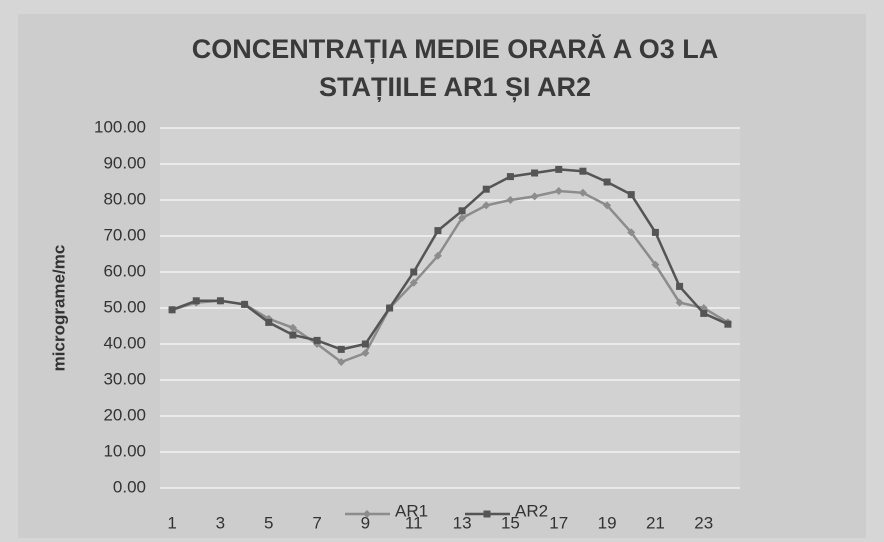 The image size is (884, 542). What do you see at coordinates (414, 522) in the screenshot?
I see `x-tick-label: 11` at bounding box center [414, 522].